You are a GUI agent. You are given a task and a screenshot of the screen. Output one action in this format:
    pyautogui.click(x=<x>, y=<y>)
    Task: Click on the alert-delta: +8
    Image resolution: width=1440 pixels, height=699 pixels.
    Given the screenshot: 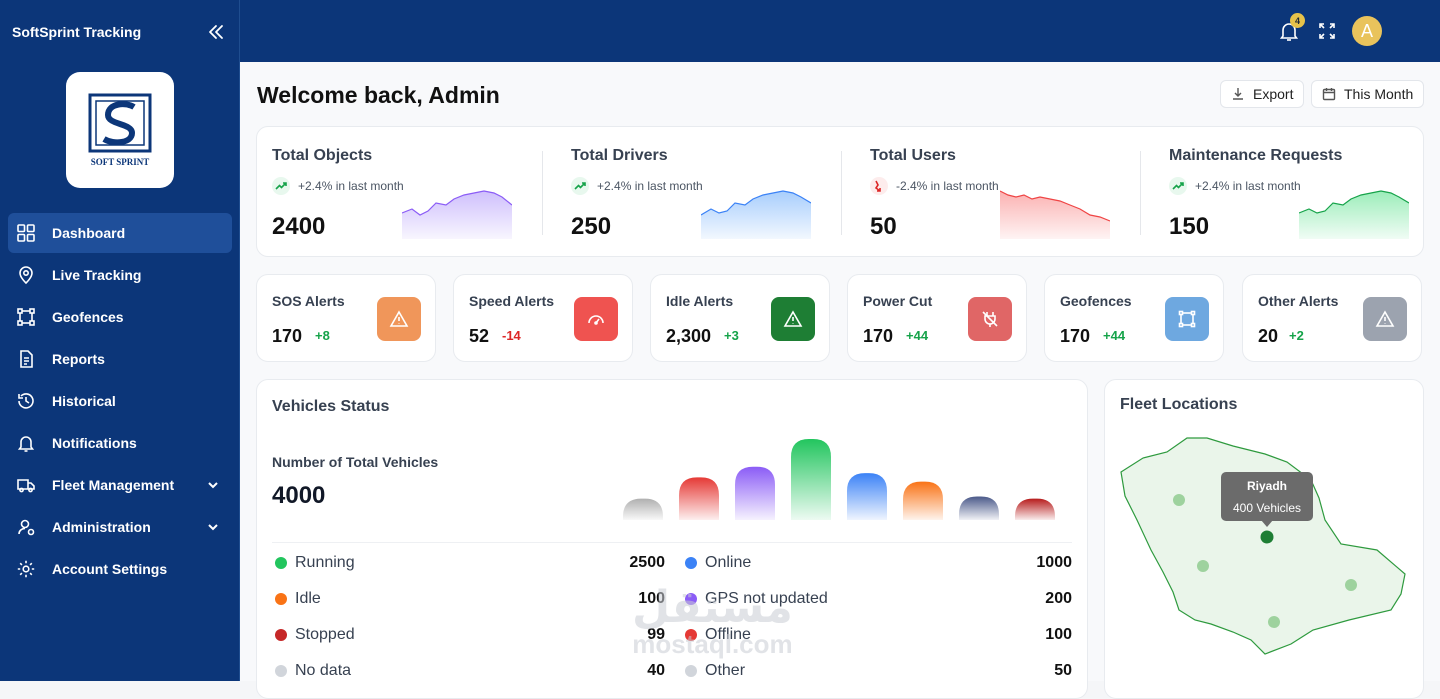 What is the action you would take?
    pyautogui.click(x=322, y=335)
    